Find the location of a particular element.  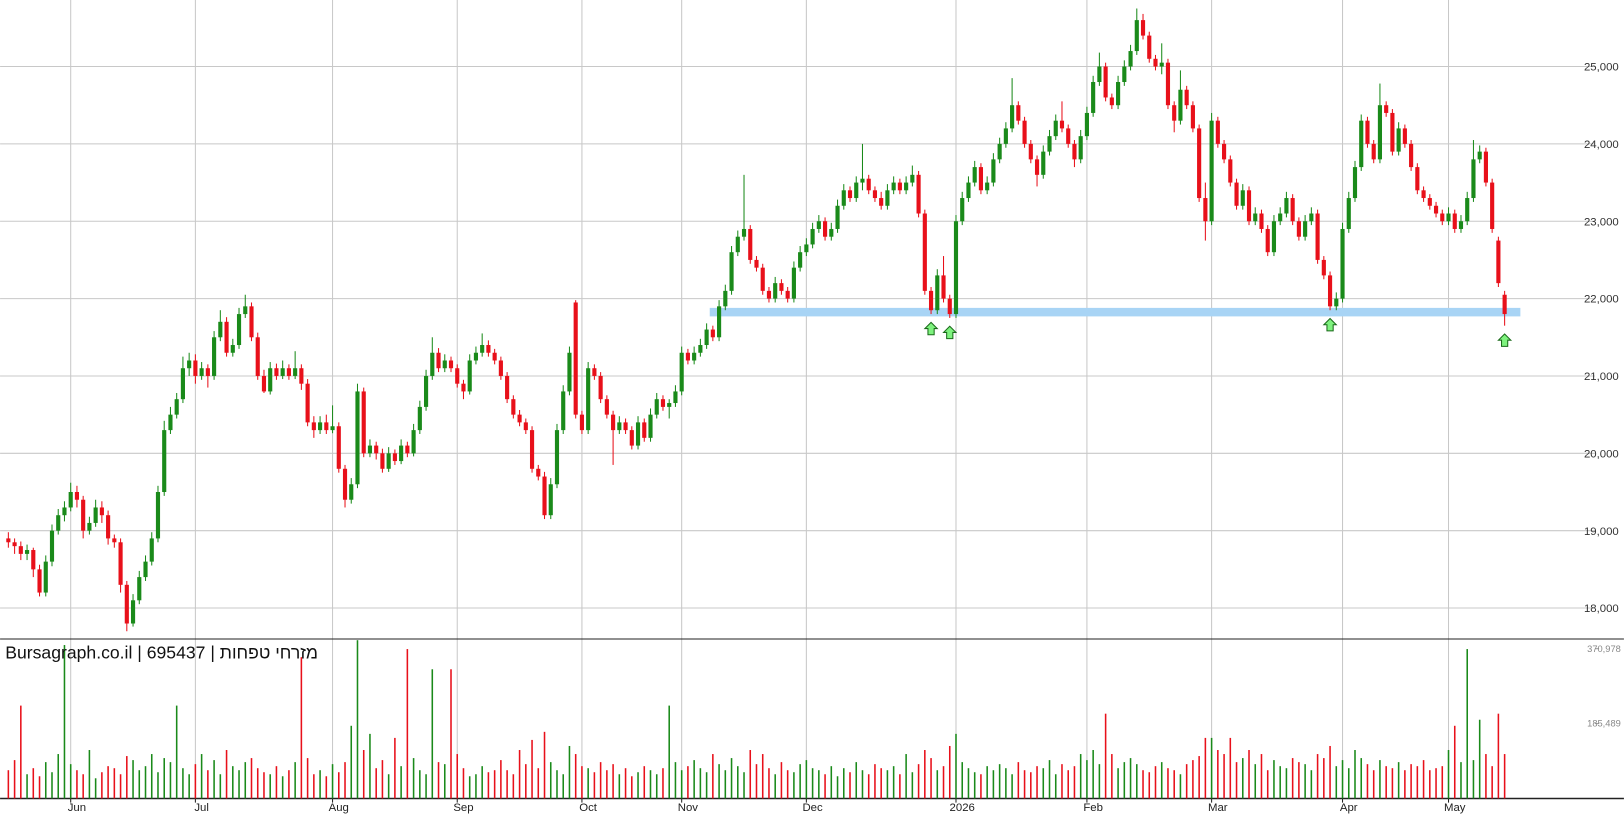

y-tick-label: 23,000 is located at coordinates (1601, 222).